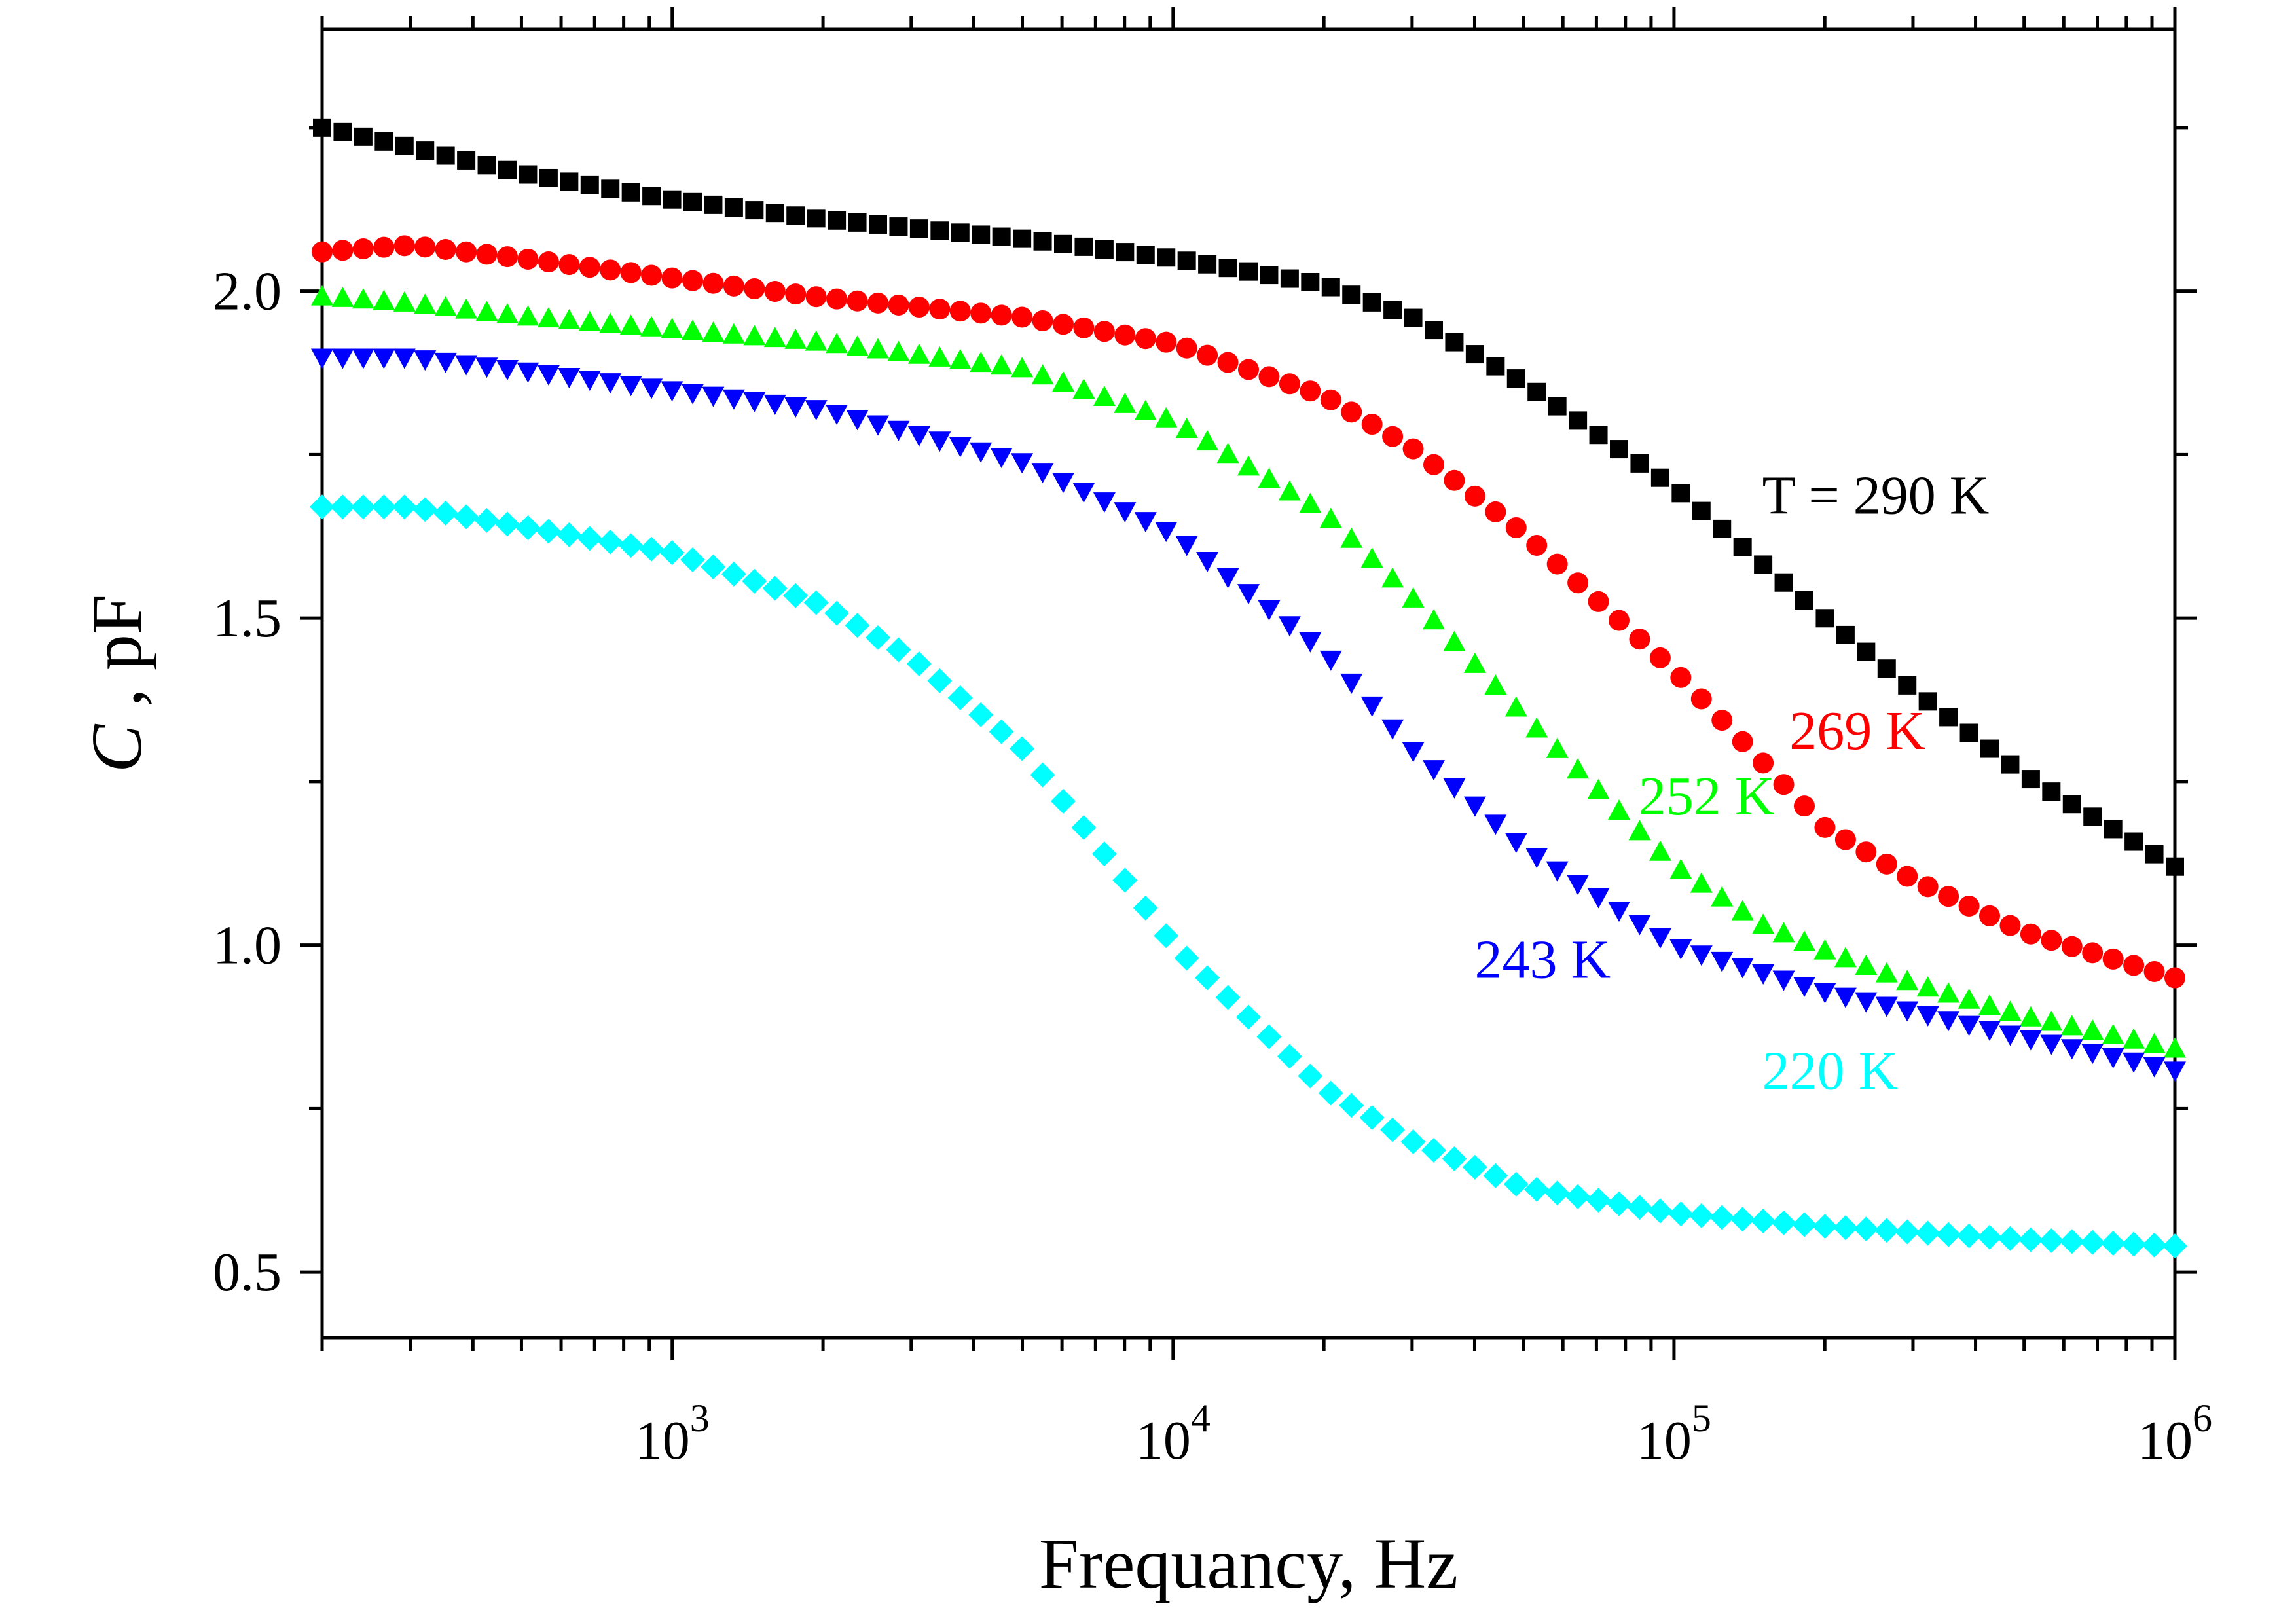 This screenshot has height=1623, width=2296. I want to click on x-tick-label-exponent: 4, so click(1201, 1418).